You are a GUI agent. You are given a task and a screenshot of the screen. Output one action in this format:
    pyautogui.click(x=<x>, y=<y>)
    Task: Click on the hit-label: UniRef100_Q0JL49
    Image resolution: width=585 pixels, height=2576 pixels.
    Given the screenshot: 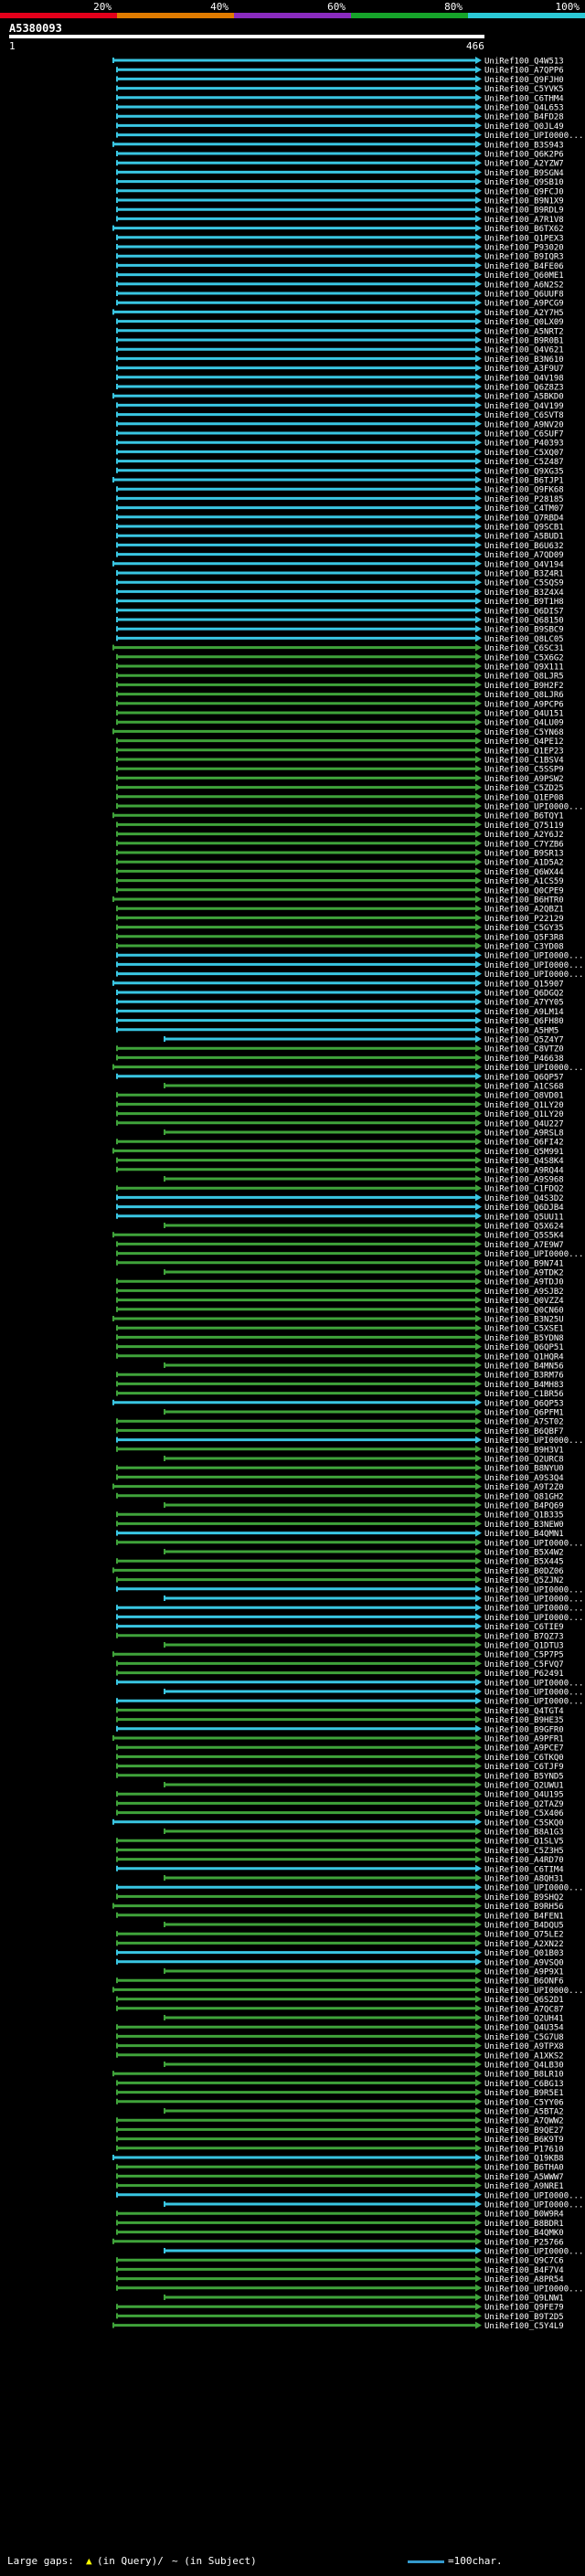 What is the action you would take?
    pyautogui.click(x=524, y=127)
    